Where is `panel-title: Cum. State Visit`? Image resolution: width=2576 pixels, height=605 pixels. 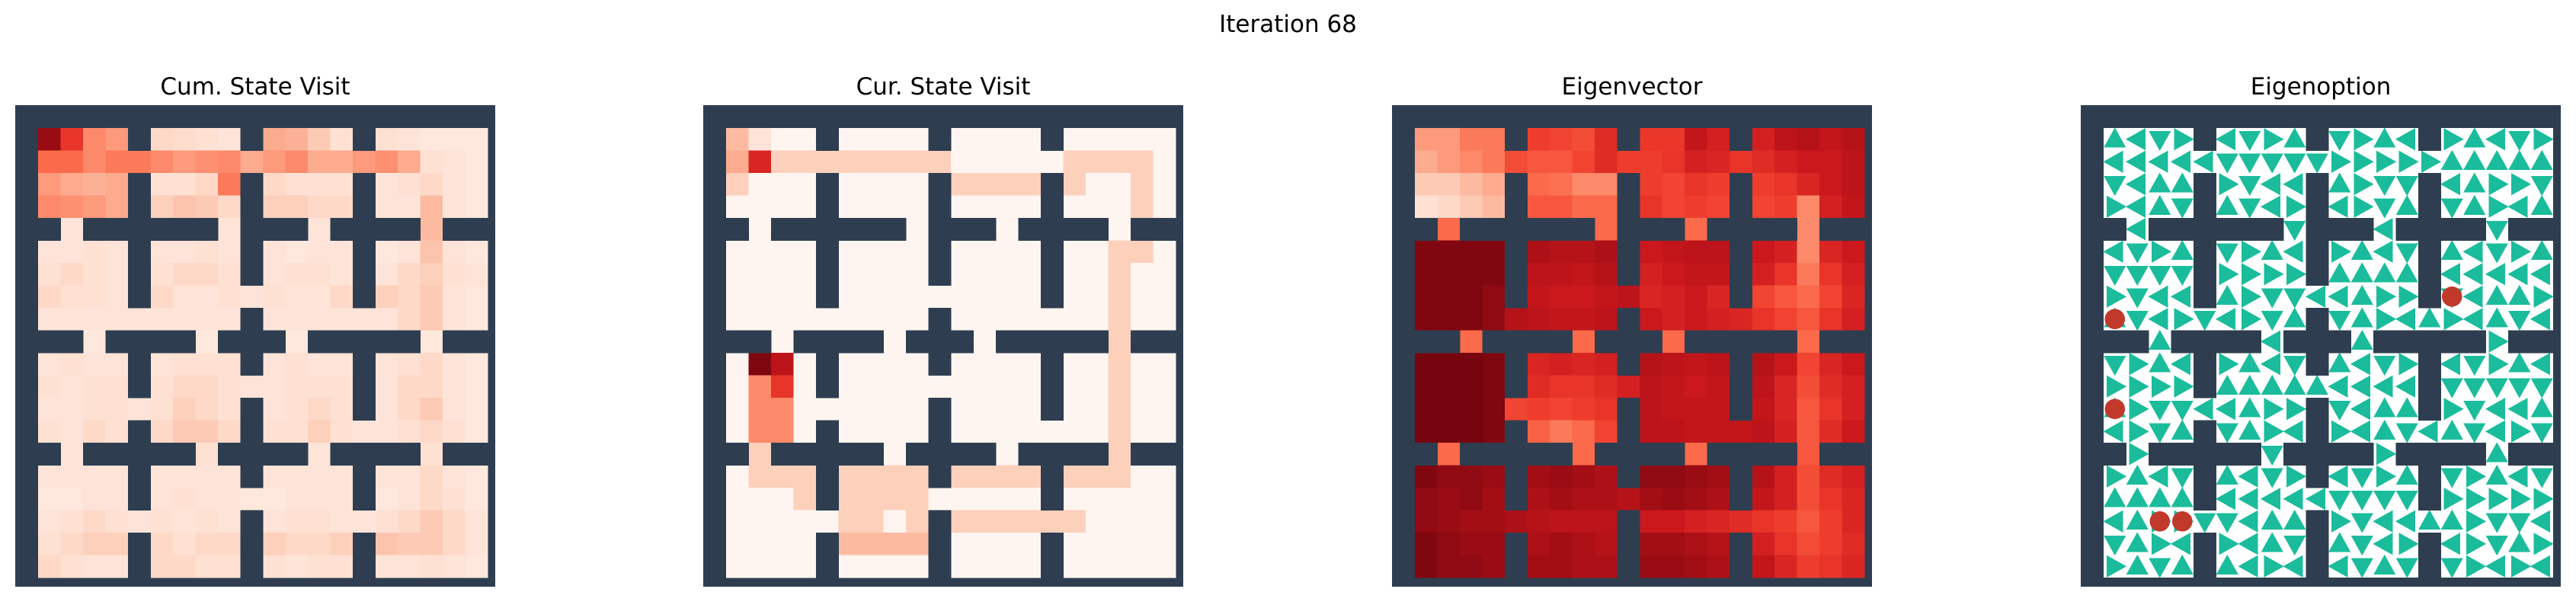 panel-title: Cum. State Visit is located at coordinates (255, 87).